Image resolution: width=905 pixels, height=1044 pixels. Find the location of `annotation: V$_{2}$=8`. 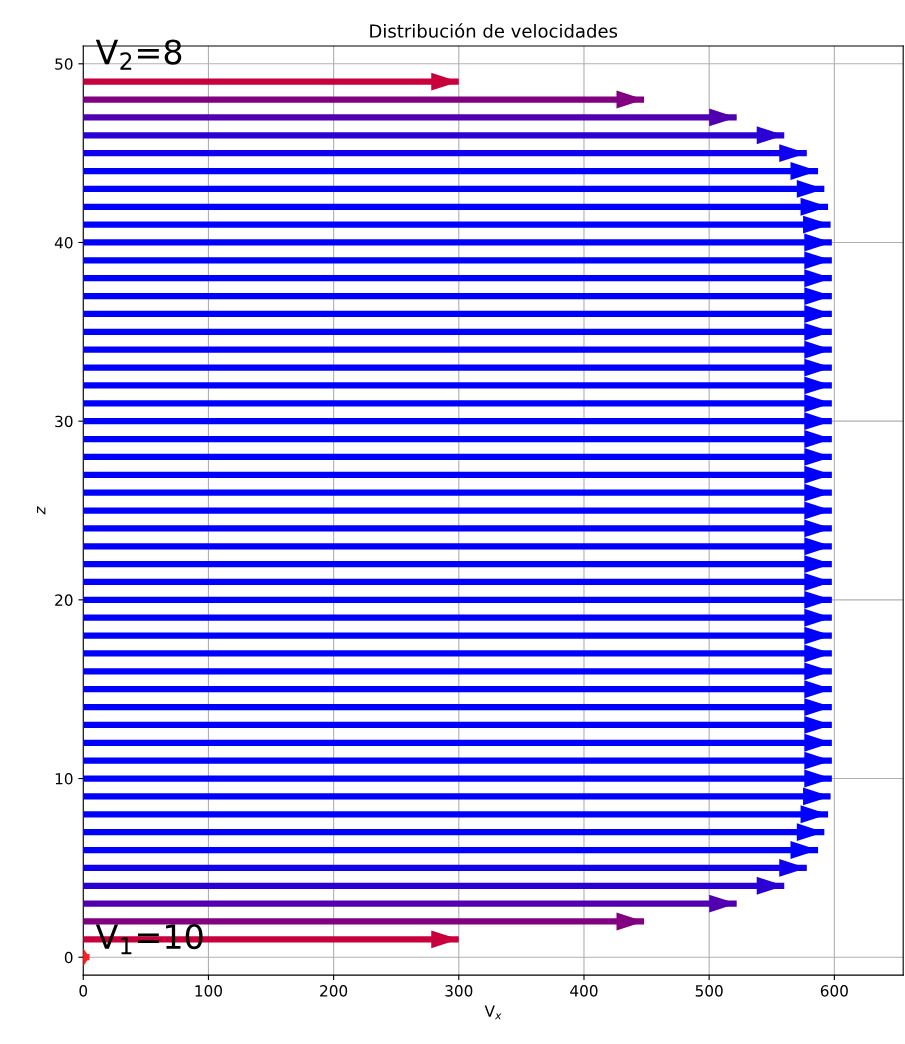

annotation: V$_{2}$=8 is located at coordinates (138, 54).